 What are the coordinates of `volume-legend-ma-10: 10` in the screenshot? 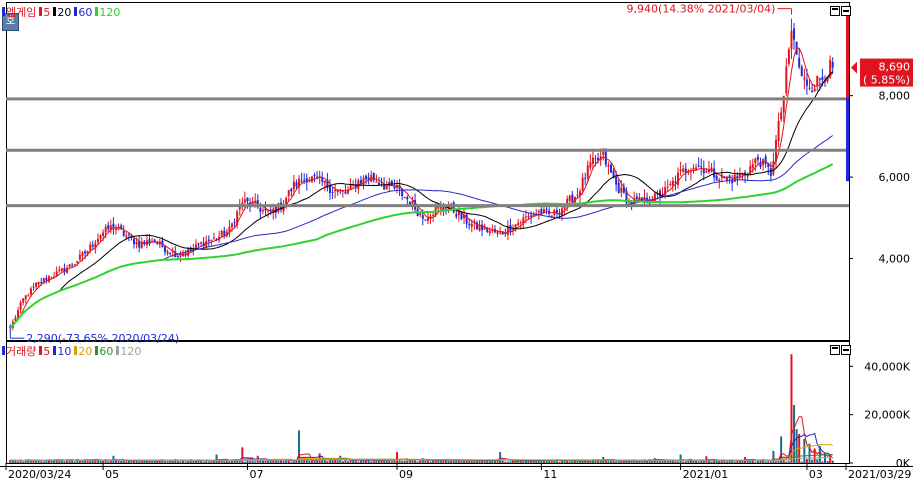 It's located at (62, 351).